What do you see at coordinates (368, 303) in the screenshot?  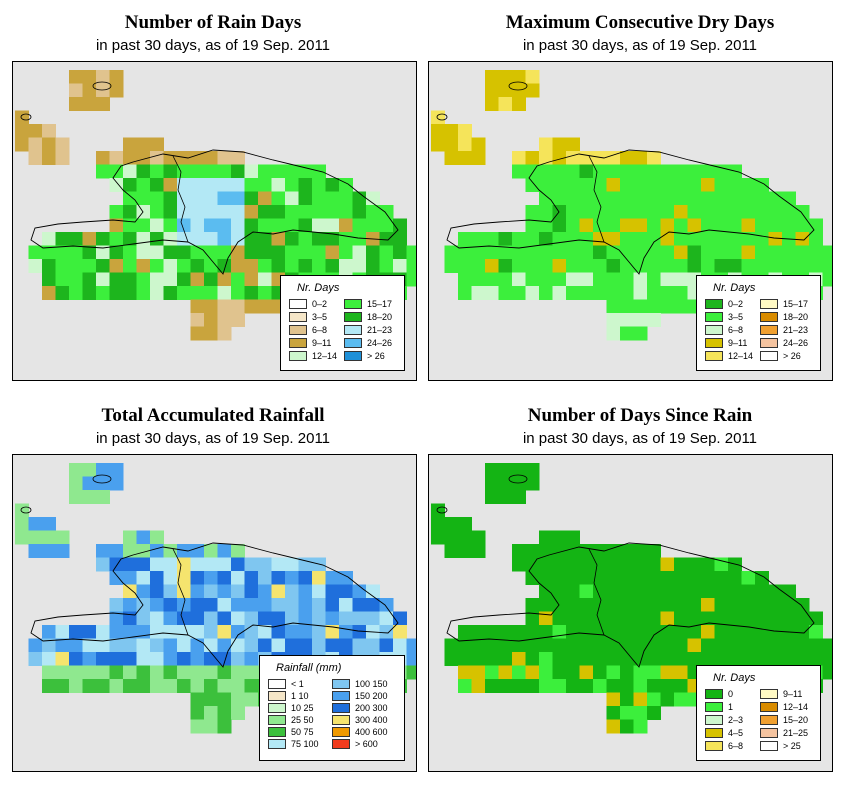 I see `legend-item: 15–17` at bounding box center [368, 303].